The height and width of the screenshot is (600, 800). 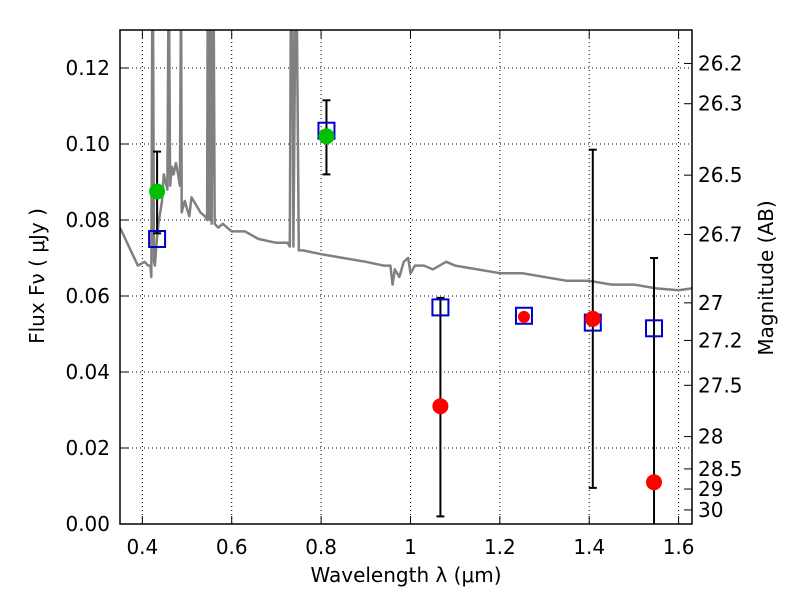 I want to click on right-tick-label: 27.2, so click(x=720, y=340).